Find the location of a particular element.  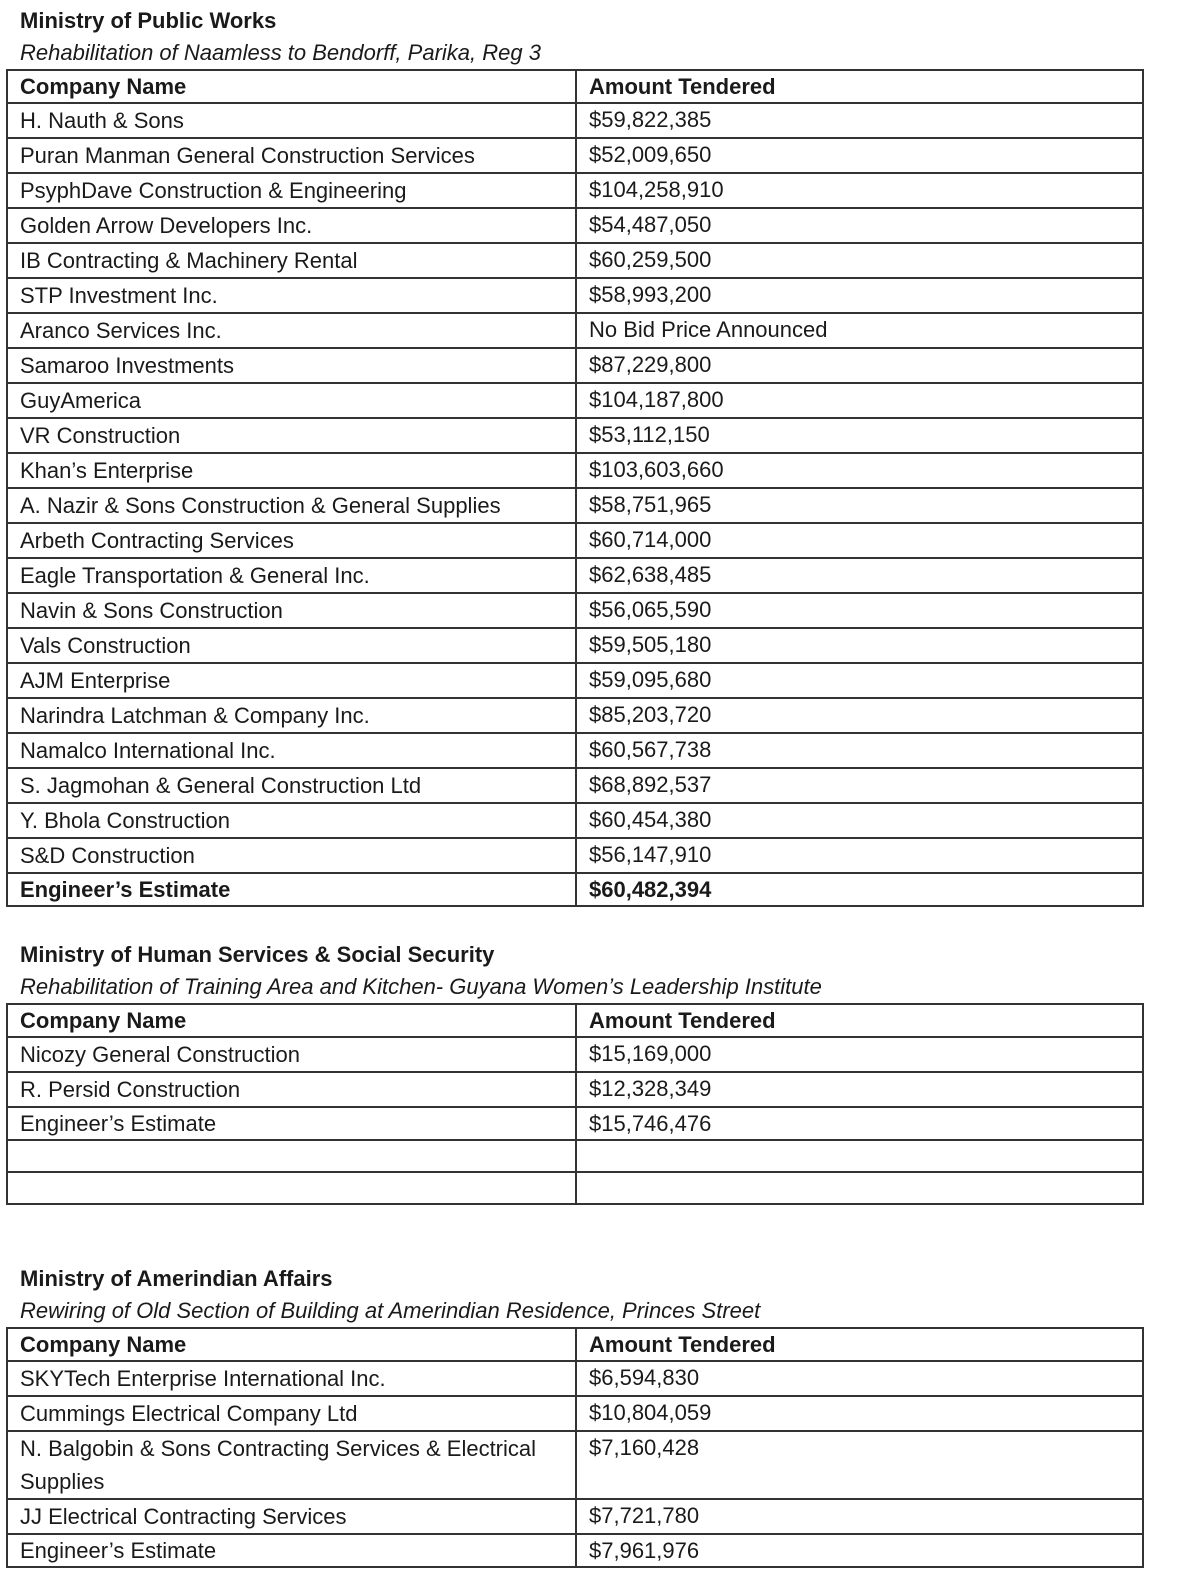

table-row: AJM Enterprise $59,095,680 is located at coordinates (575, 680).